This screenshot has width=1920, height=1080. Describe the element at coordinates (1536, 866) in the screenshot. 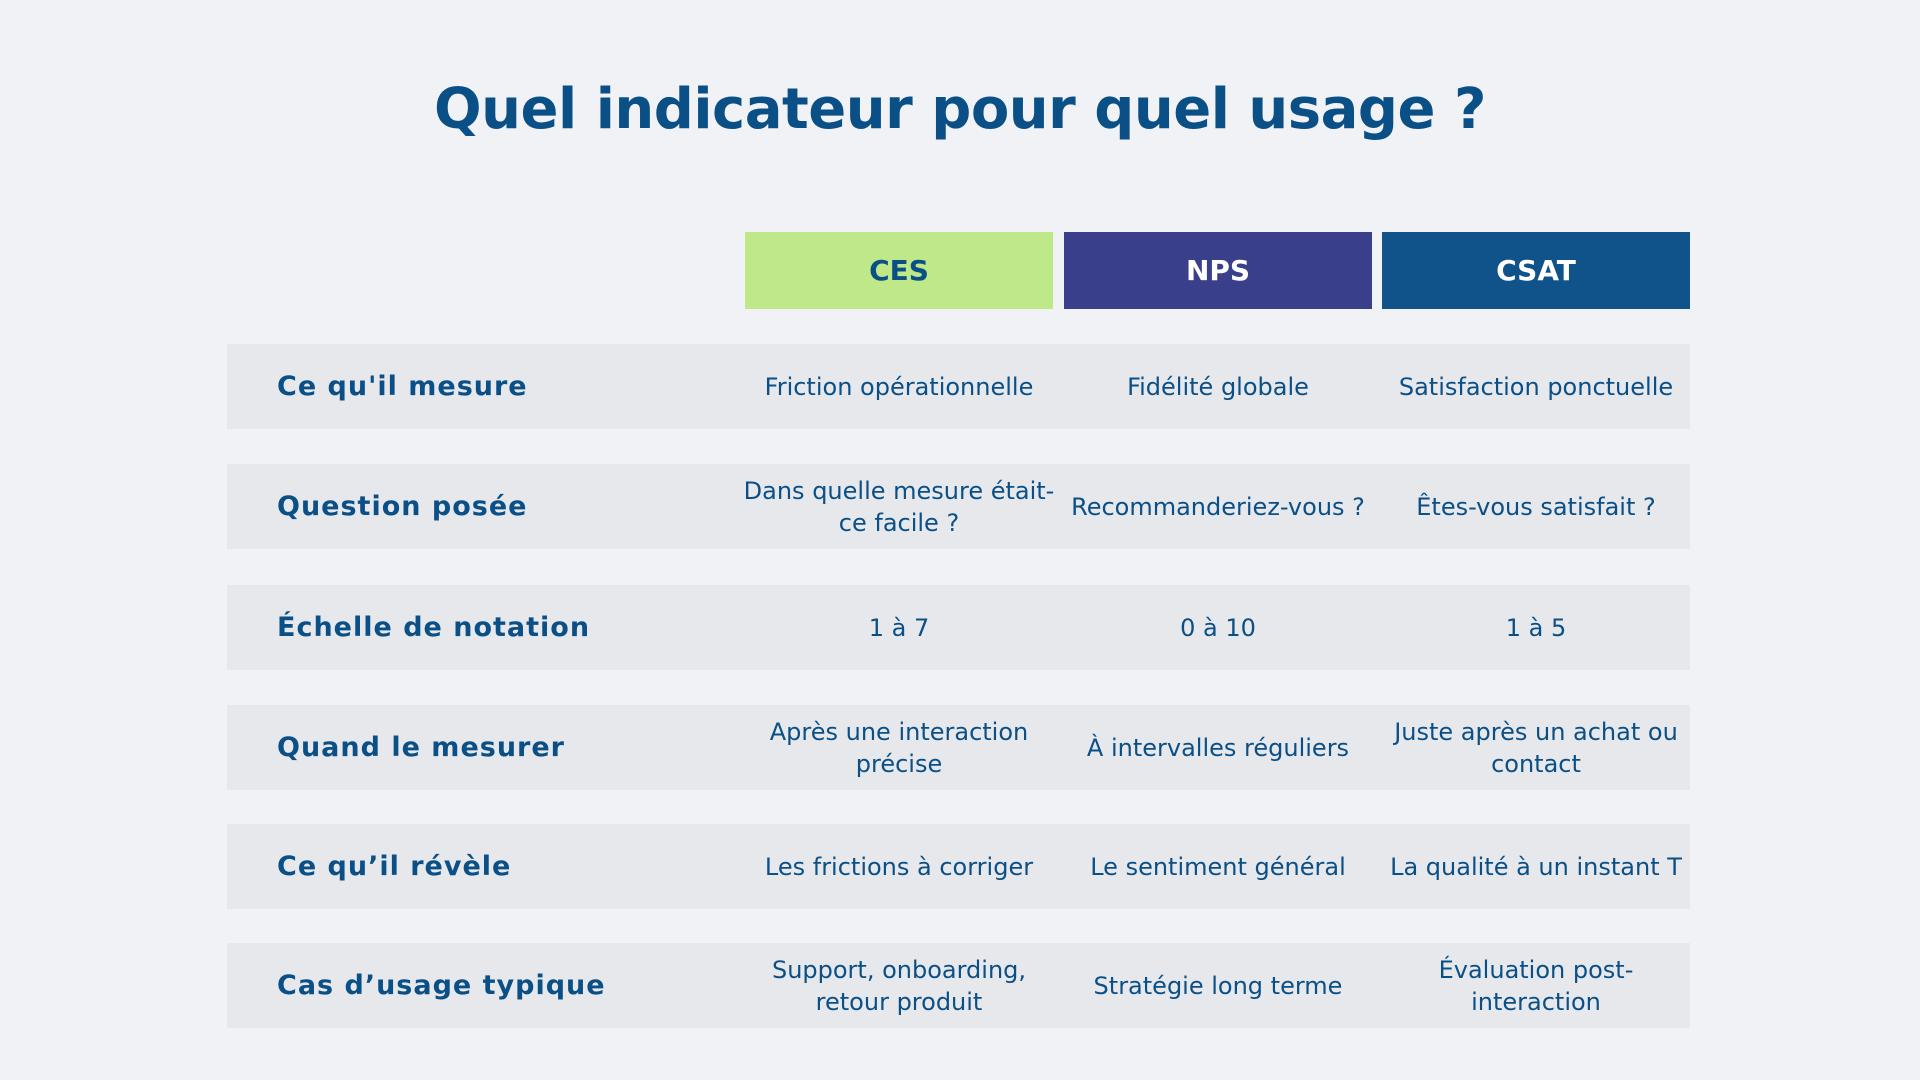

I see `table-cell-csat: La qualité à un instant T` at that location.